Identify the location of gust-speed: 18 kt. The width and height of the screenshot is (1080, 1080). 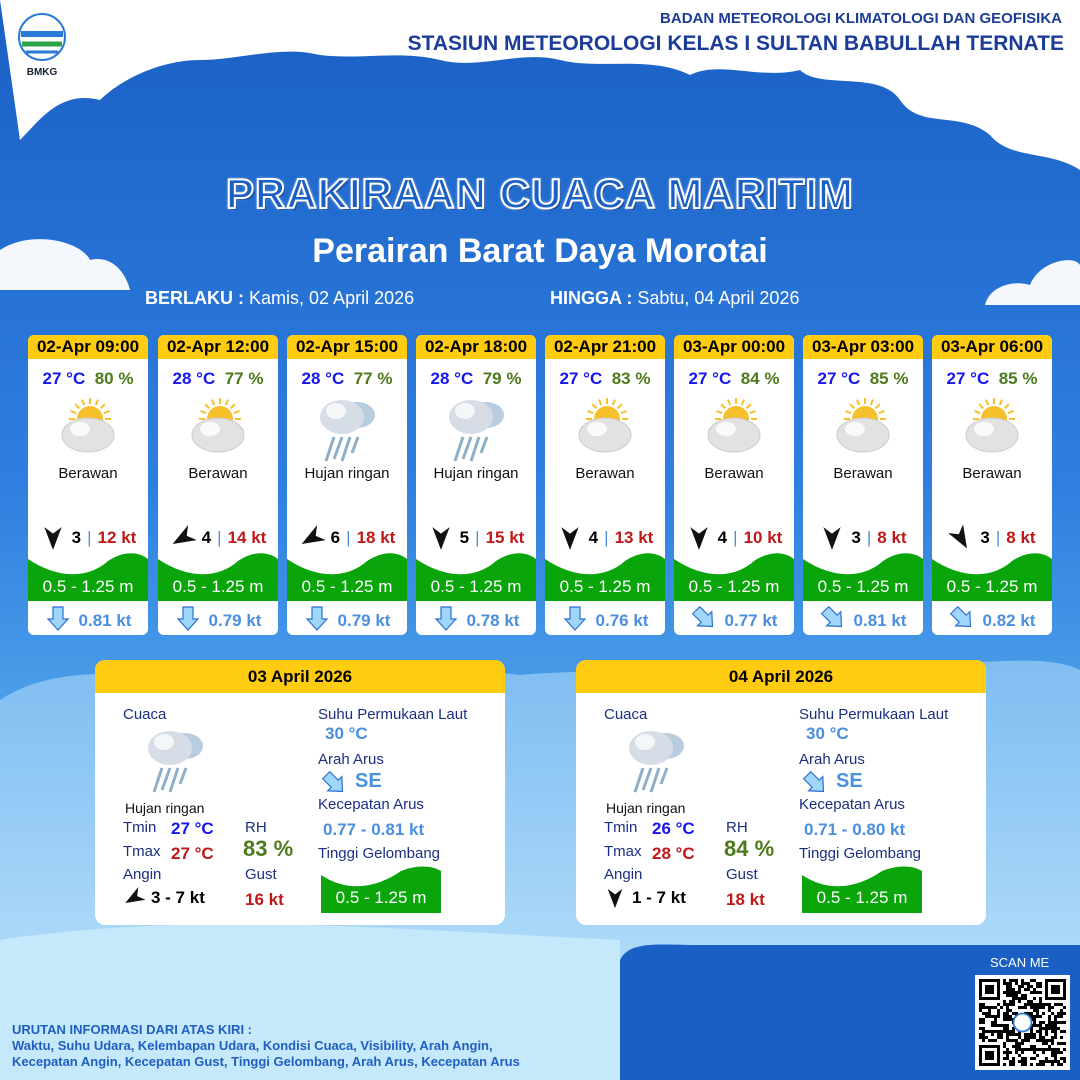
(376, 537).